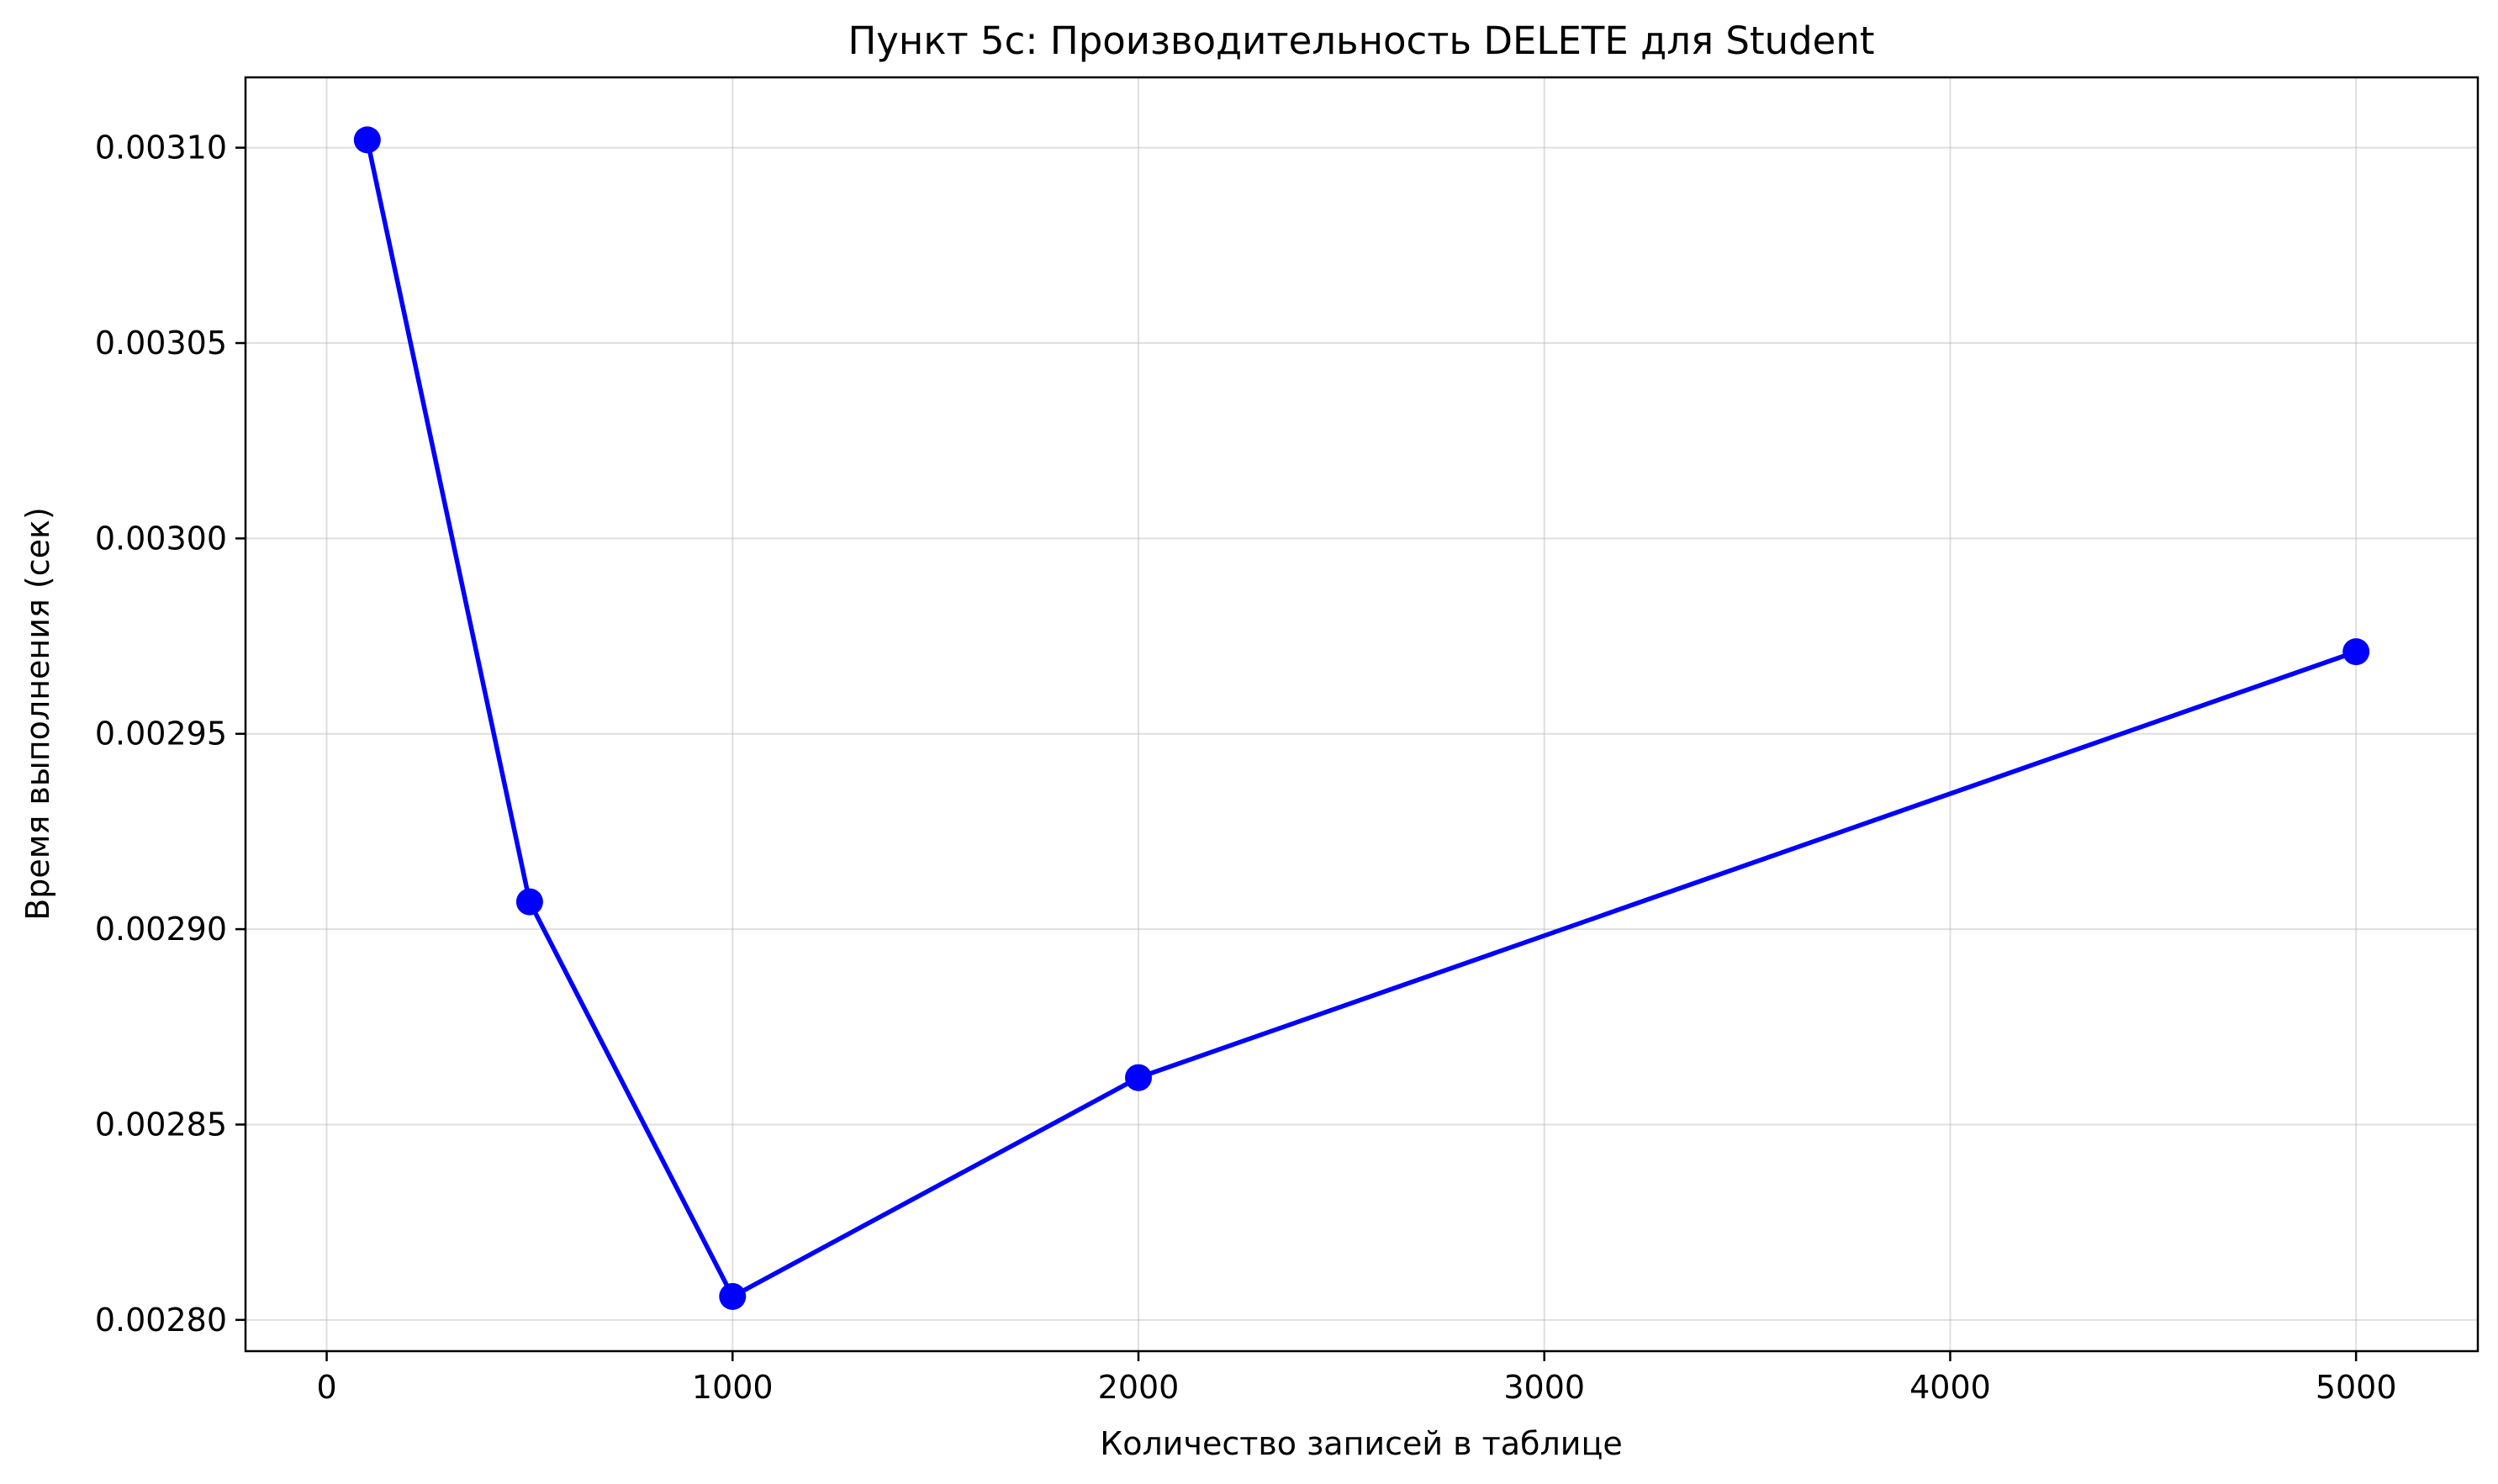  What do you see at coordinates (161, 538) in the screenshot?
I see `y-tick-label: 0.00300` at bounding box center [161, 538].